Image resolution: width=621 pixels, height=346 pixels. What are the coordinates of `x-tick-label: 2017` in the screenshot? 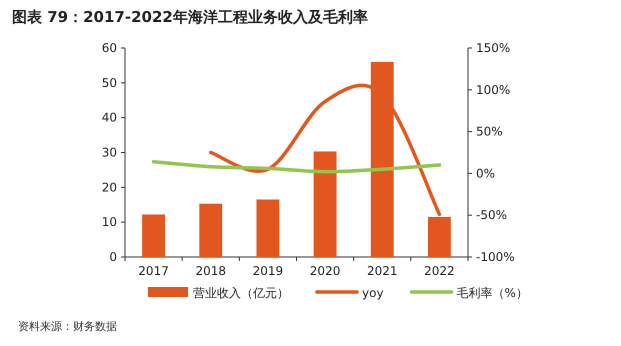 It's located at (153, 271).